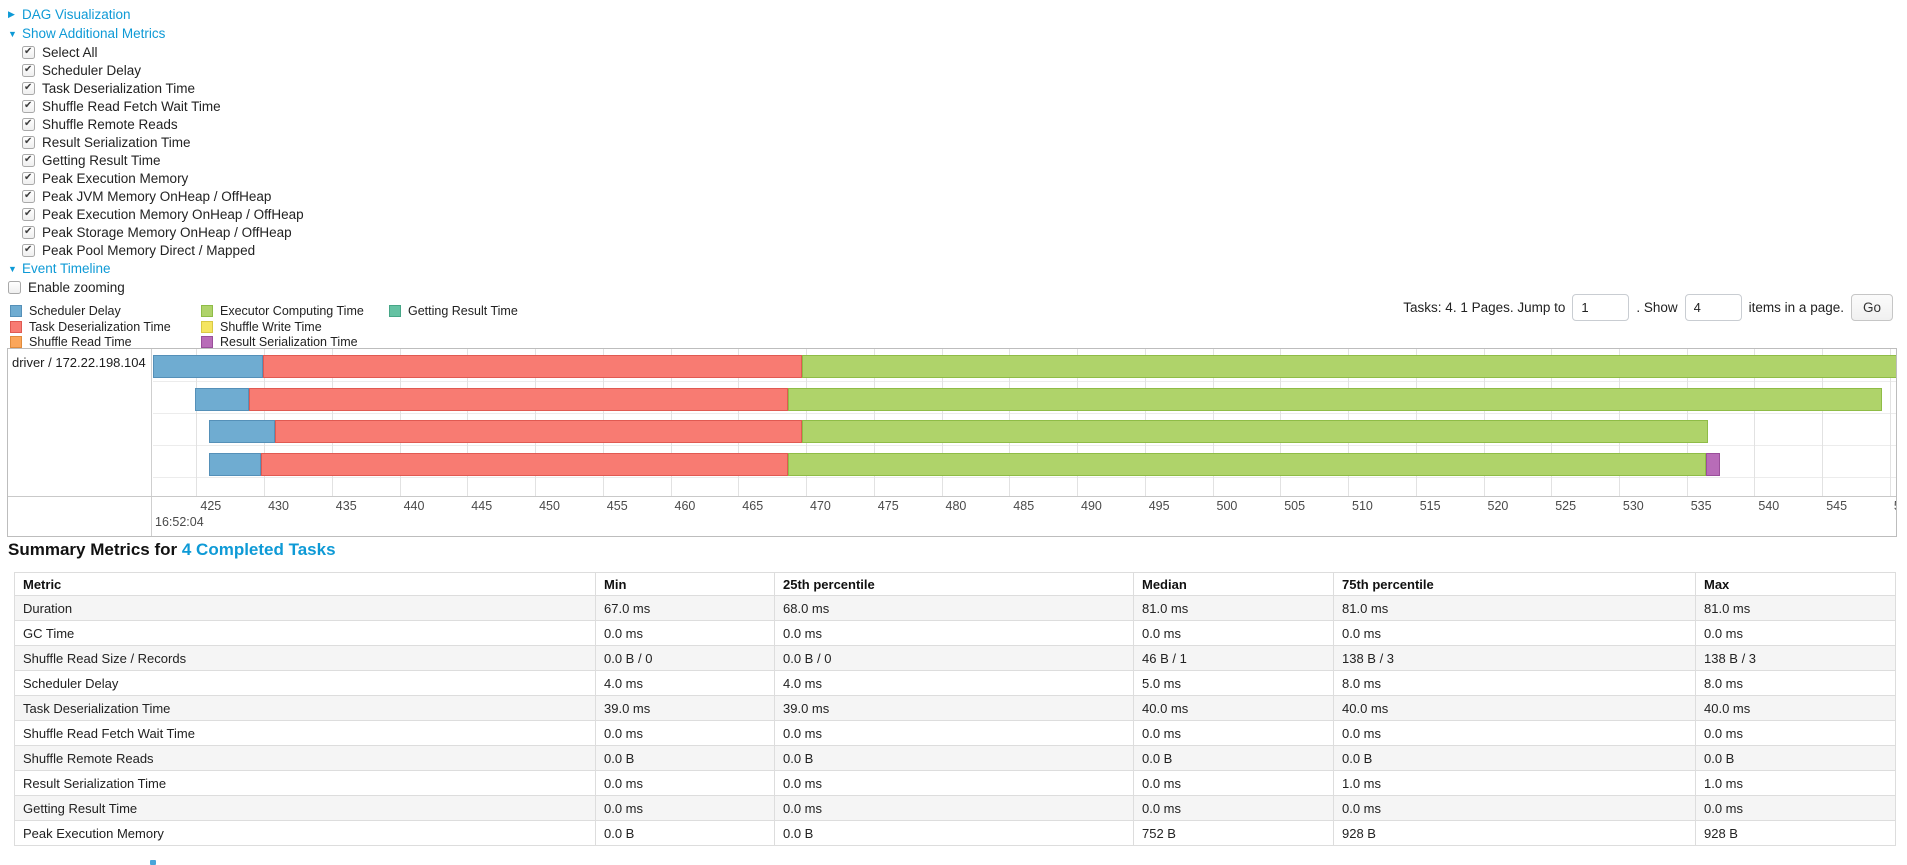 The height and width of the screenshot is (865, 1907). I want to click on axis-tick-label: 475, so click(888, 506).